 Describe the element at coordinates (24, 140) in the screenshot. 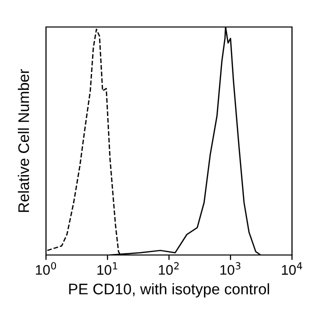

I see `y-axis-title: Relative Cell Number` at that location.